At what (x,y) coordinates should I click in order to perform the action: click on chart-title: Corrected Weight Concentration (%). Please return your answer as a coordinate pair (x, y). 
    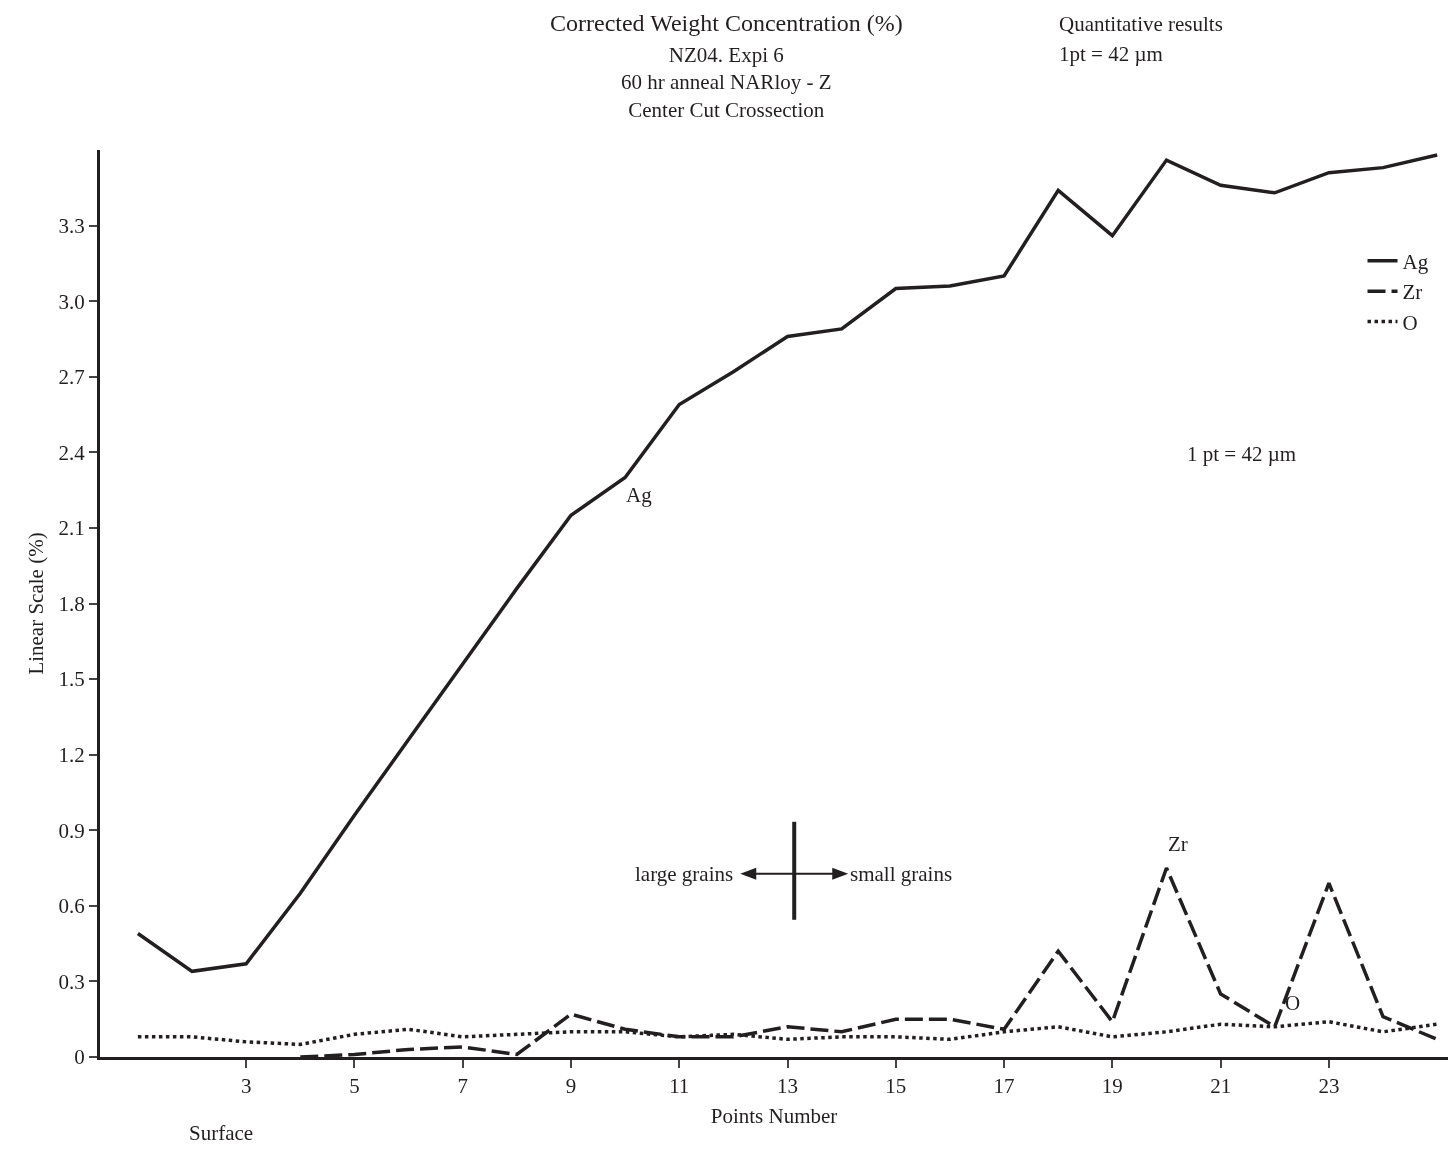
    Looking at the image, I should click on (726, 23).